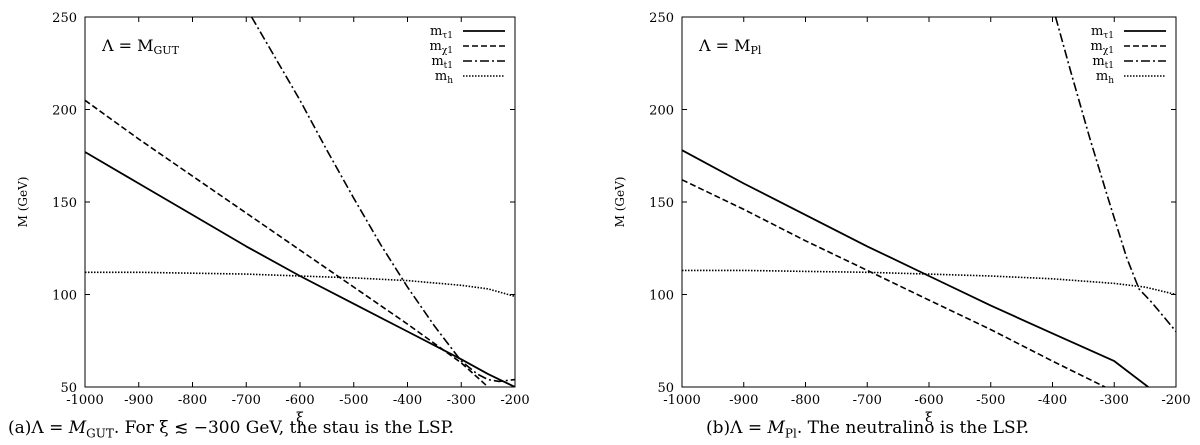  I want to click on panel-label: Λ = MPl, so click(730, 46).